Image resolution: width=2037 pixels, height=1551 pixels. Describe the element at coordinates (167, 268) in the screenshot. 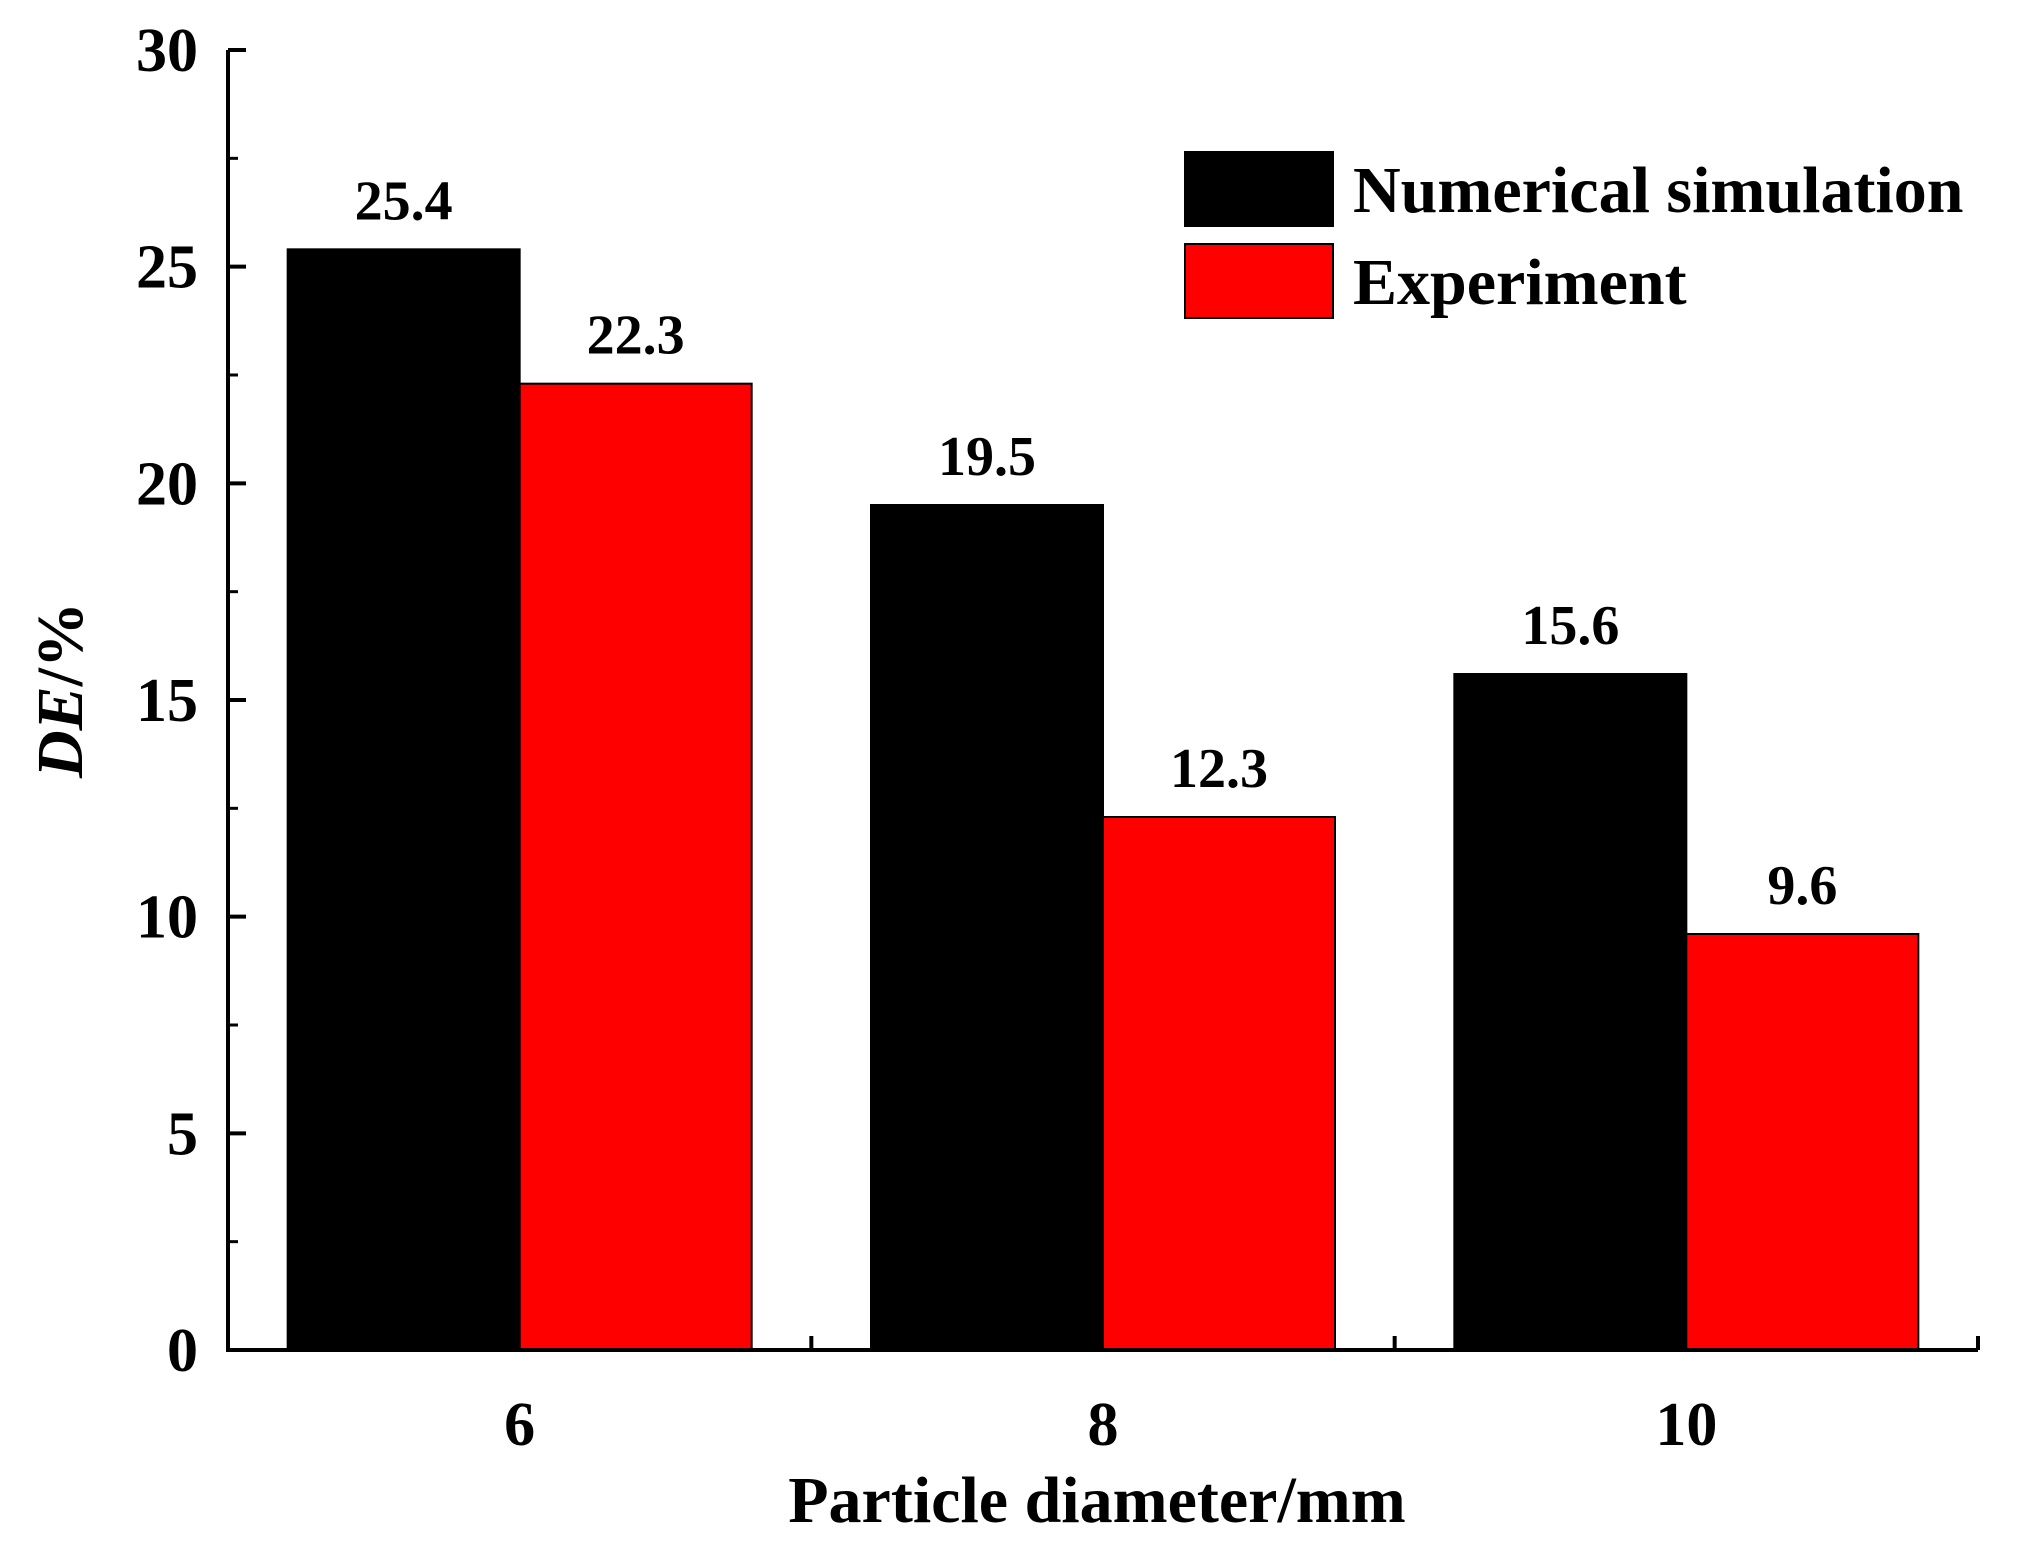

I see `y-tick-label: 25` at that location.